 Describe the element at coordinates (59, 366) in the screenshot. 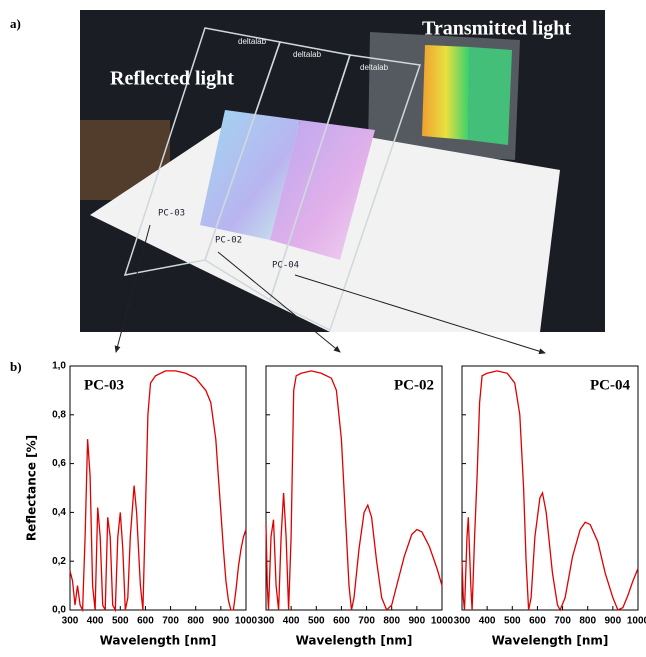

I see `y-tick-label: 1,0` at that location.